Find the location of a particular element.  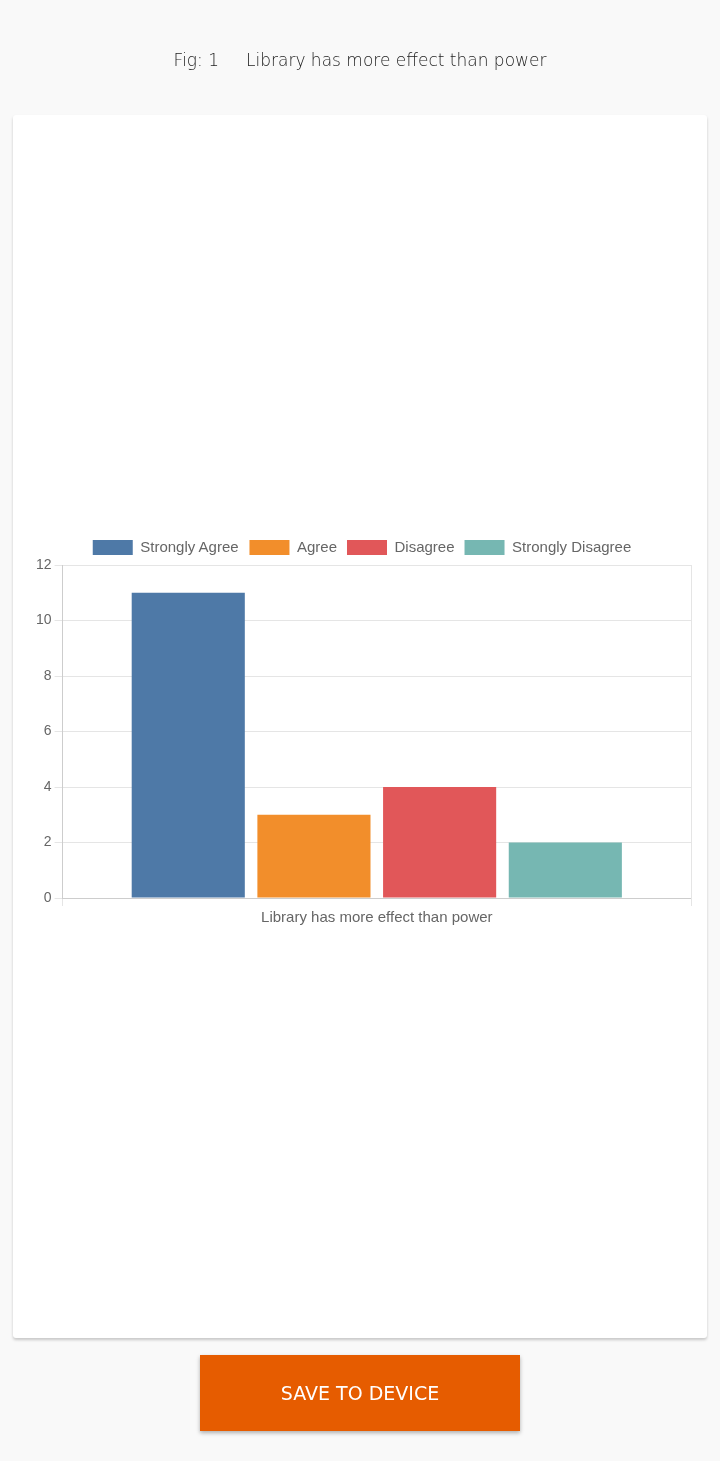

x-tick-label: Library has more effect than power is located at coordinates (377, 917).